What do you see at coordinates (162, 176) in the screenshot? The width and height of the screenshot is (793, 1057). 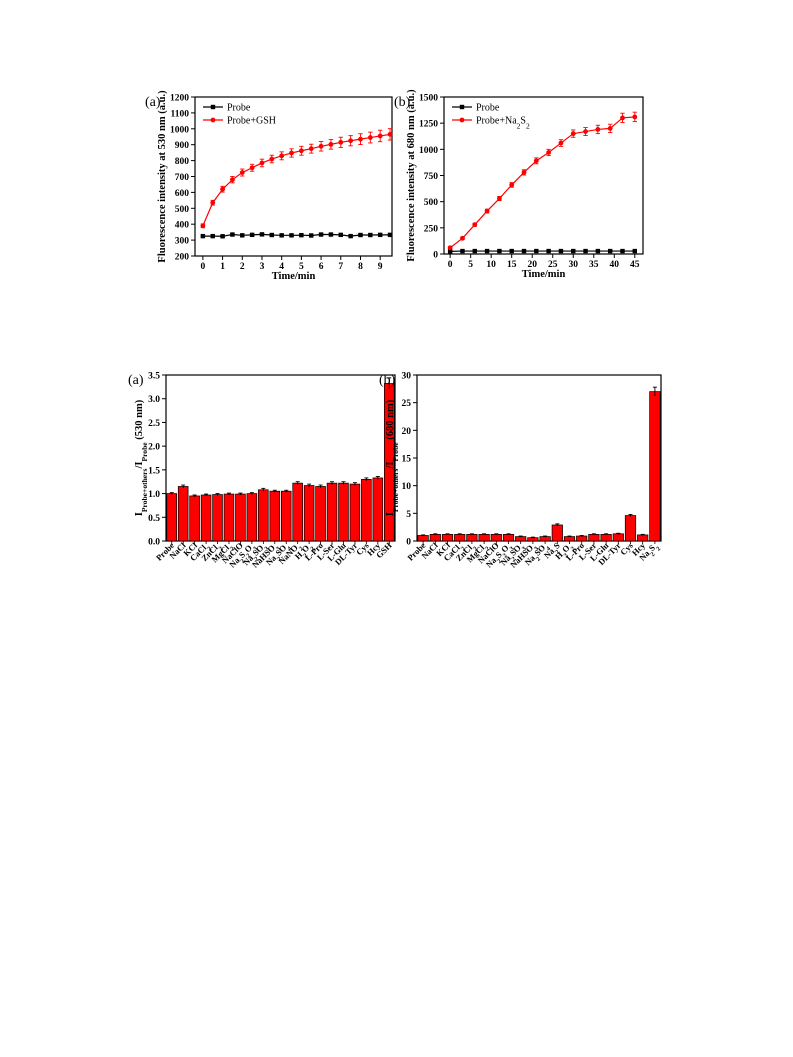 I see `y-axis-title: Fluorescence intensity at 530 nm (a.u.)` at bounding box center [162, 176].